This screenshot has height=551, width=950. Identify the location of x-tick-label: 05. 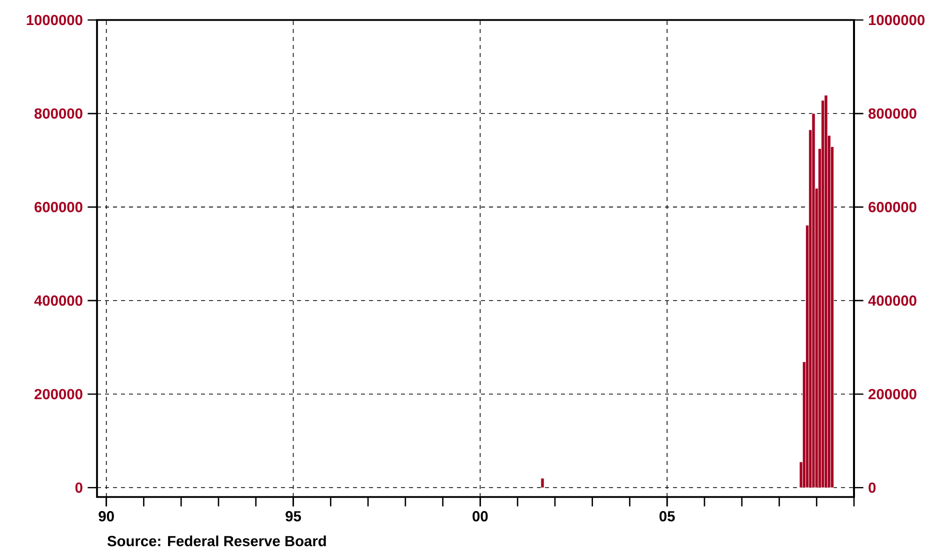
(667, 516).